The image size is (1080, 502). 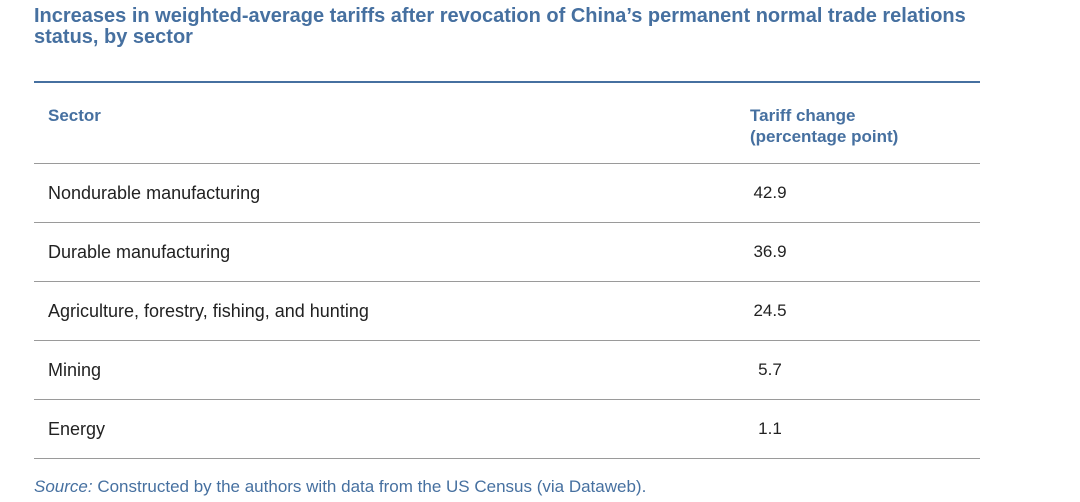 I want to click on tariff-change-cell: 24.5, so click(x=770, y=310).